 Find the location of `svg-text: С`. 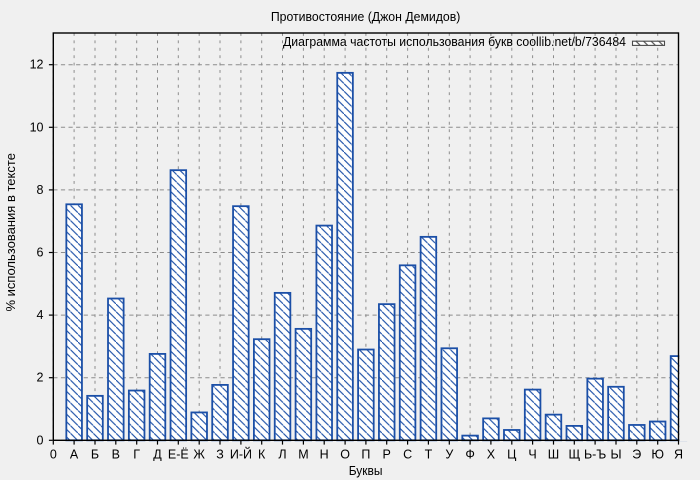

svg-text: С is located at coordinates (407, 455).